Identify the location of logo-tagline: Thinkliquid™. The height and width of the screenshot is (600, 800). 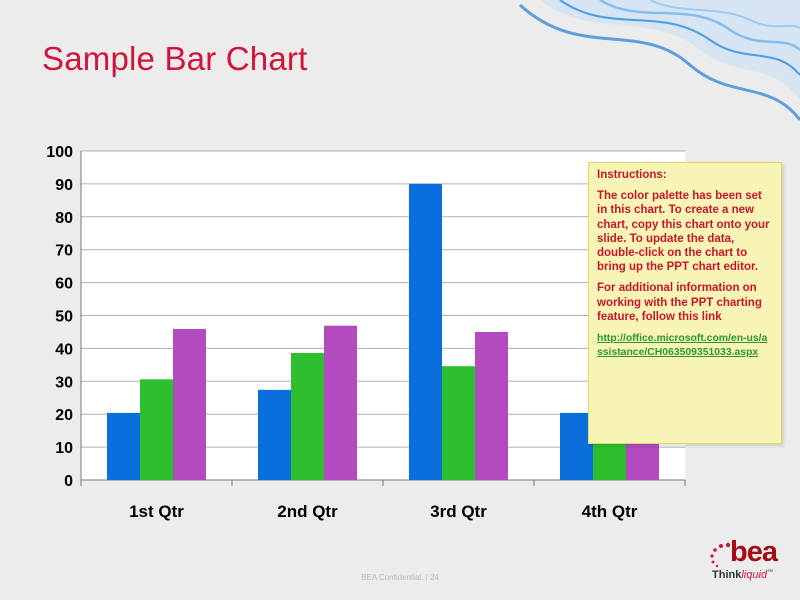
(743, 575).